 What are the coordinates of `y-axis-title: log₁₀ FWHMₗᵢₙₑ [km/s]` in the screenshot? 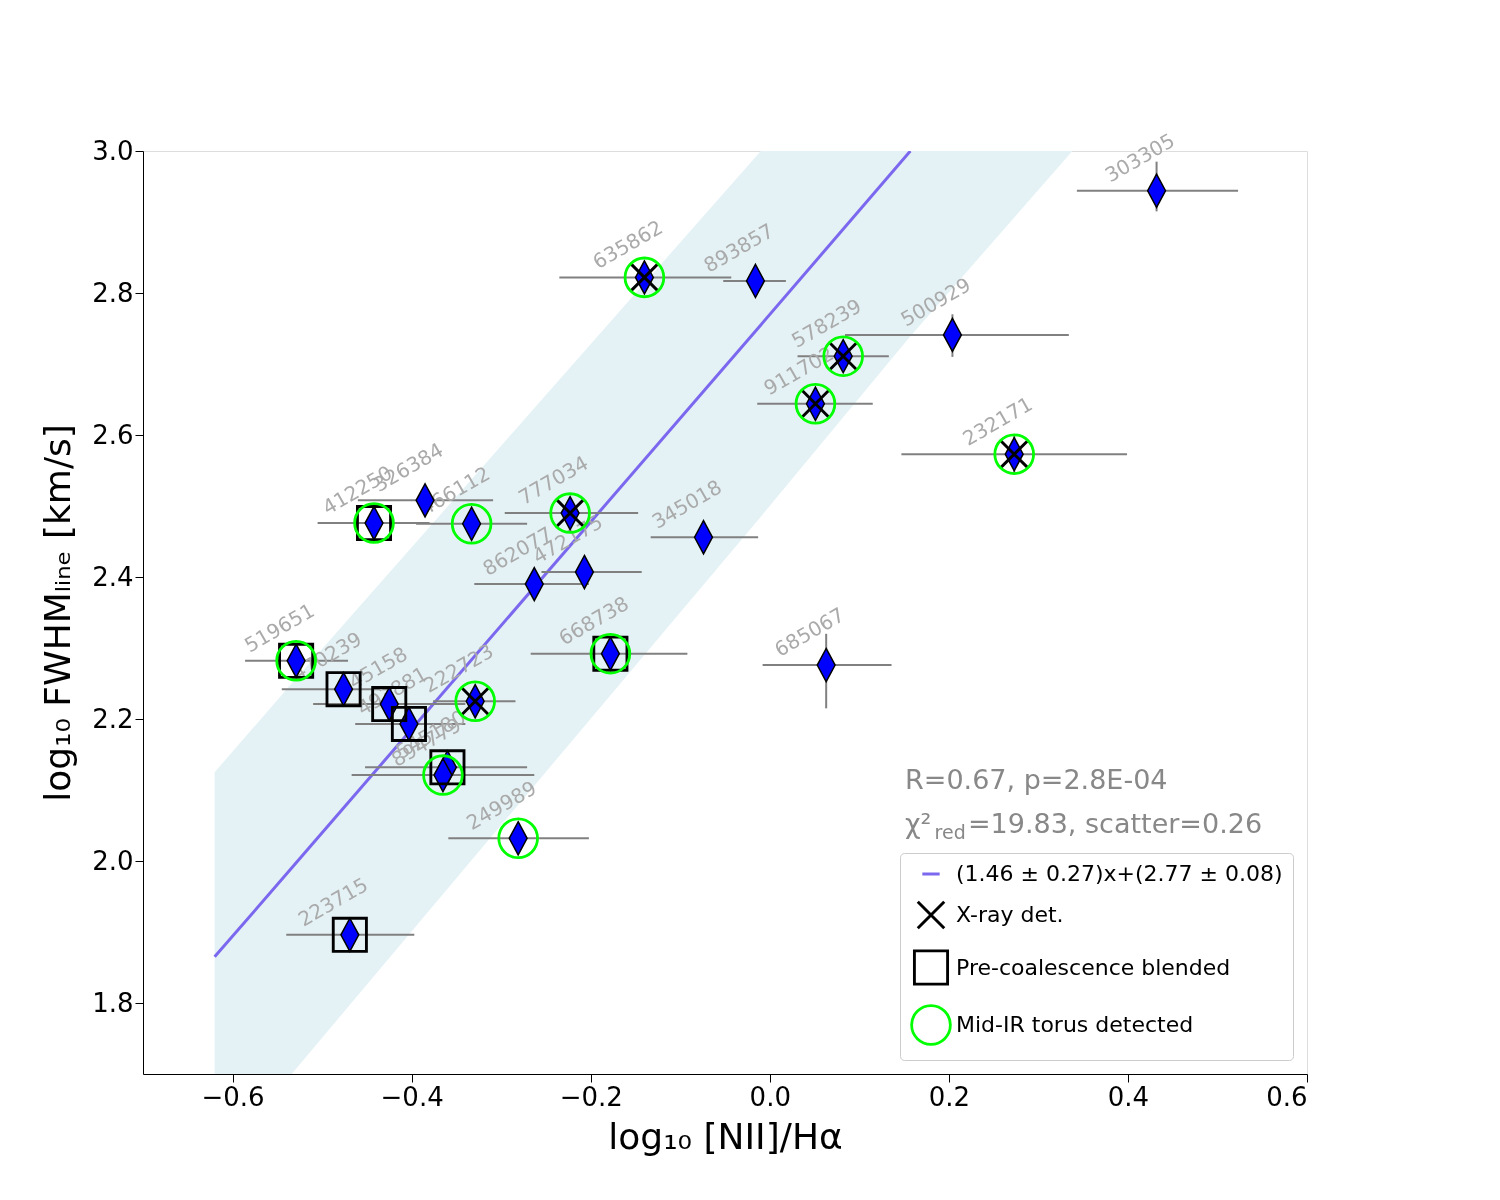 It's located at (58, 613).